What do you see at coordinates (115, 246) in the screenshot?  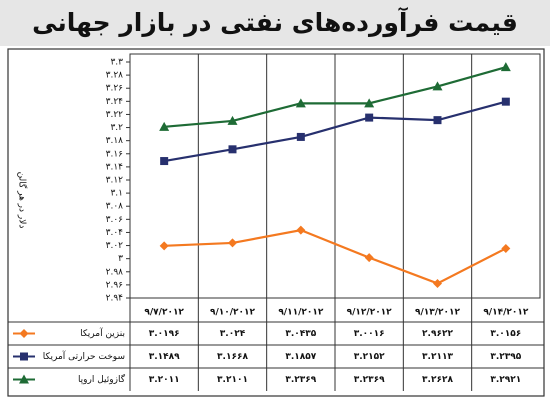 I see `y-tick-label: ۳.۰۲` at bounding box center [115, 246].